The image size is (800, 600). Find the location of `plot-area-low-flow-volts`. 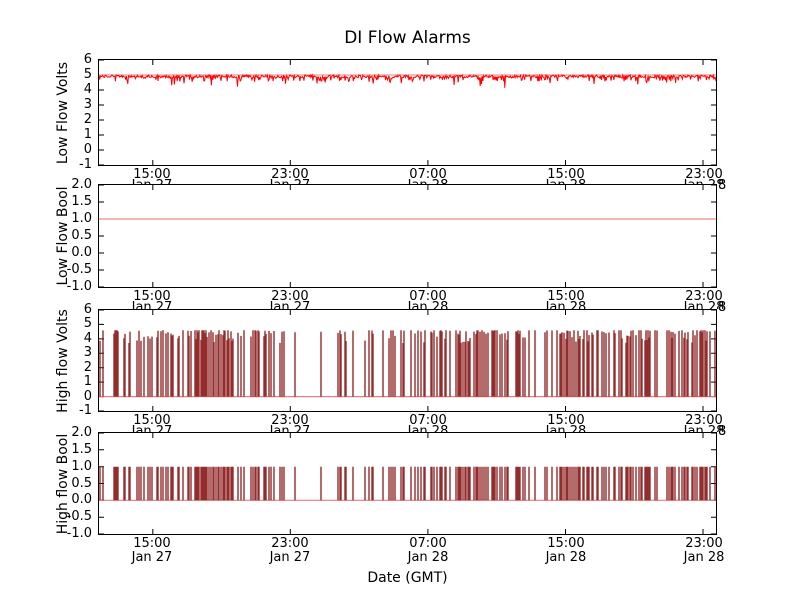

plot-area-low-flow-volts is located at coordinates (407, 112).